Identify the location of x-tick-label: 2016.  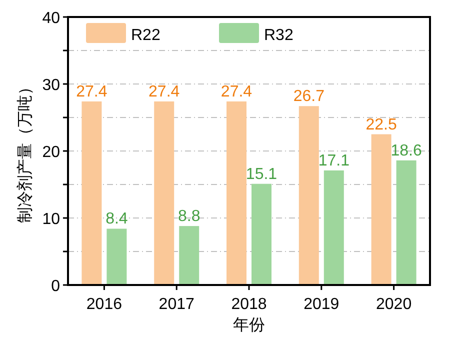
(104, 304).